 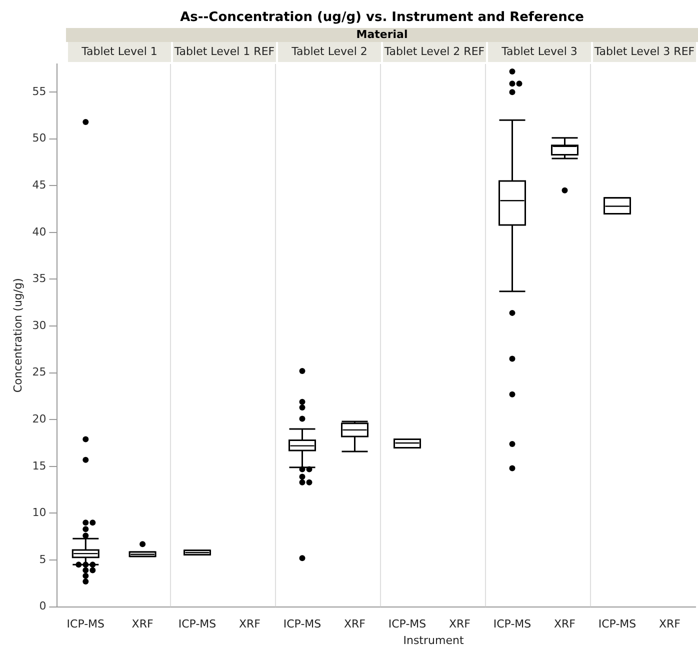 What do you see at coordinates (39, 91) in the screenshot?
I see `y-tick-label: 55` at bounding box center [39, 91].